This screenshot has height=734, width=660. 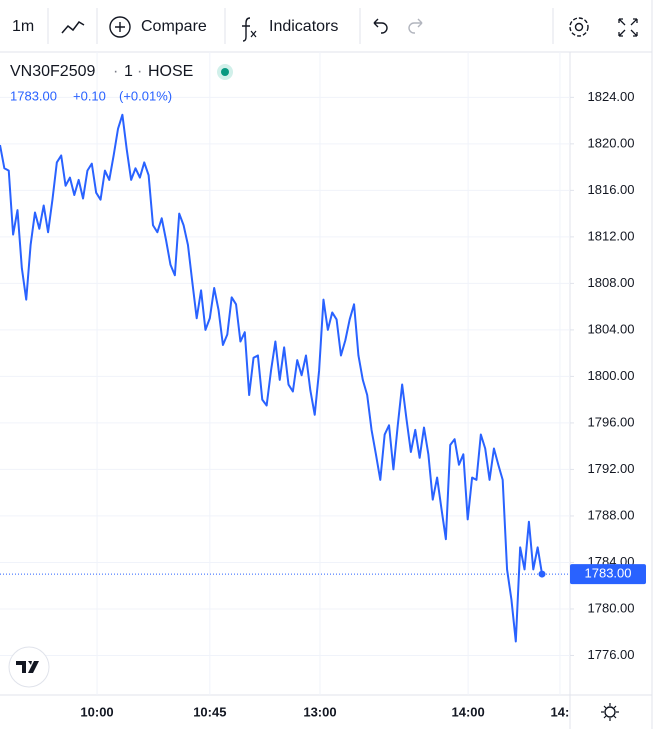 I want to click on interval-button: 1m, so click(x=23, y=26).